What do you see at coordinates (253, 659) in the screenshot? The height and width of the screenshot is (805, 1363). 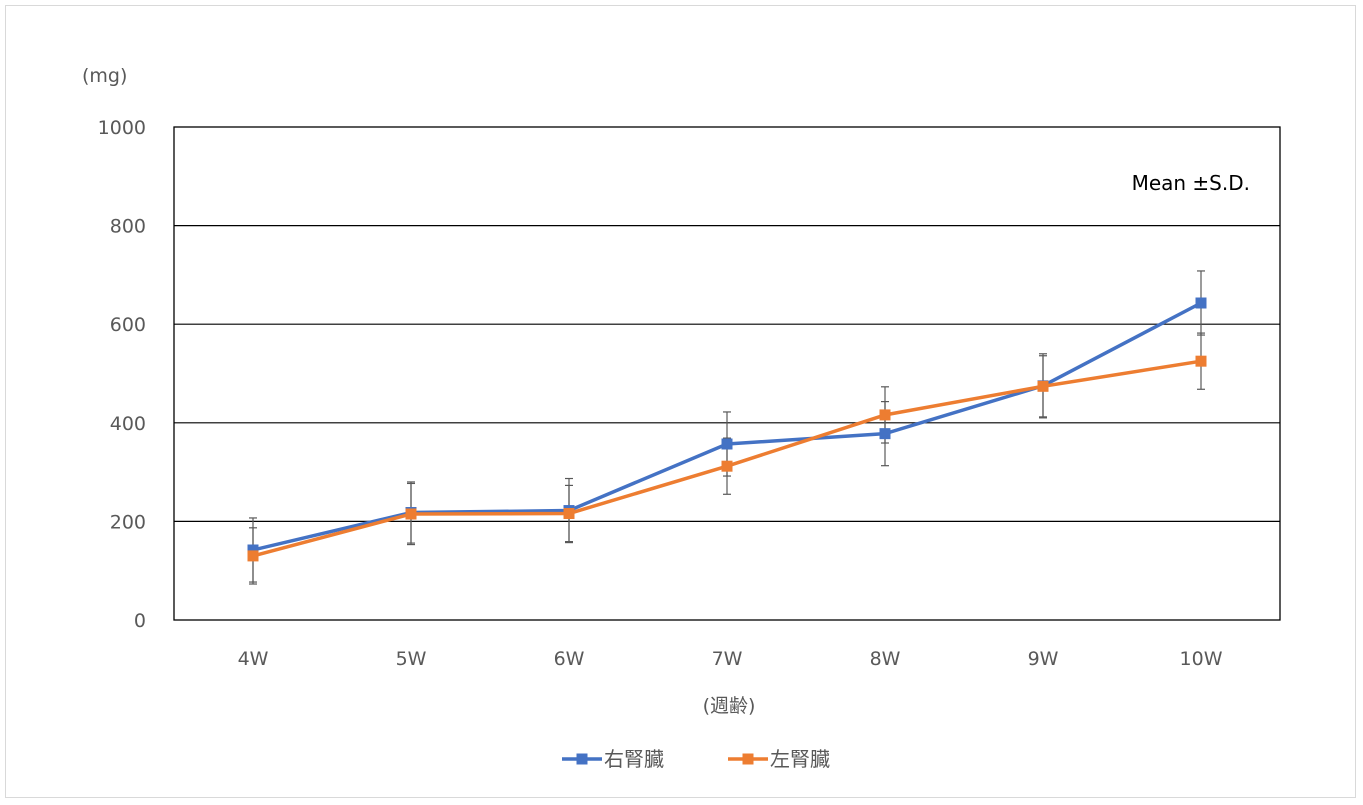 I see `x-tick-label: 4W` at bounding box center [253, 659].